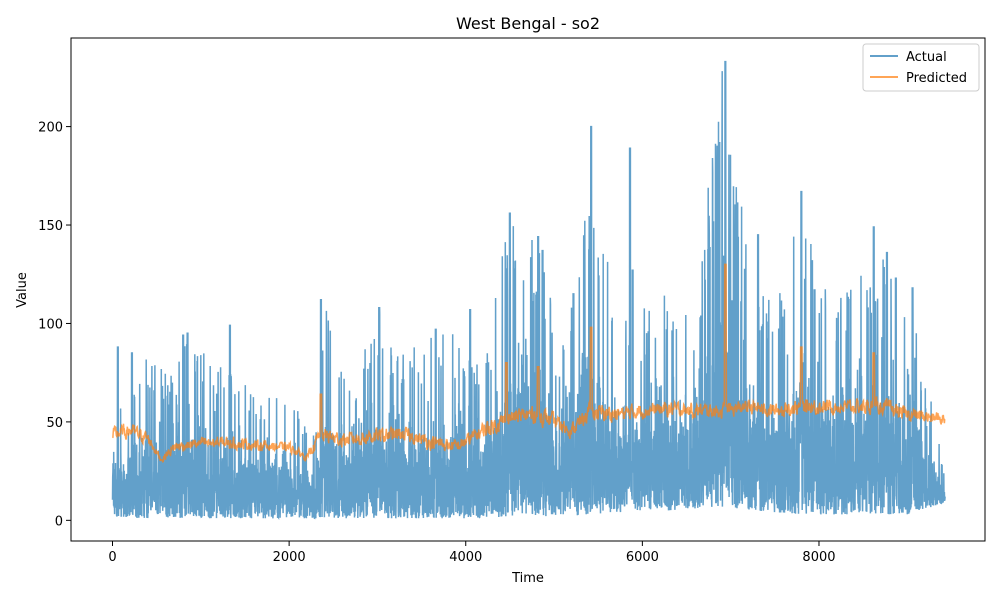 Image resolution: width=1000 pixels, height=600 pixels. I want to click on x-tick-label: 6000, so click(642, 557).